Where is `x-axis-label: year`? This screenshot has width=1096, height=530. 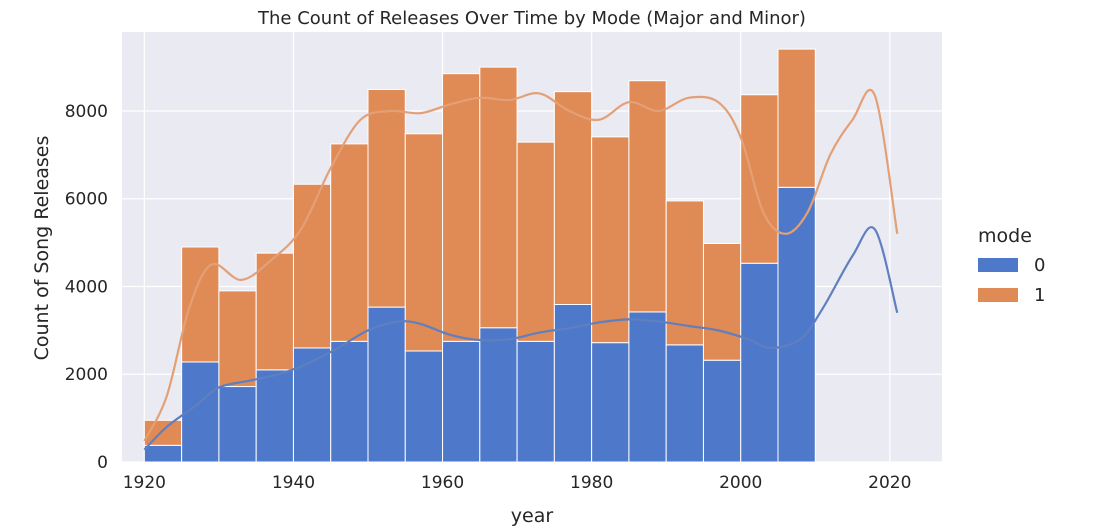 x-axis-label: year is located at coordinates (532, 516).